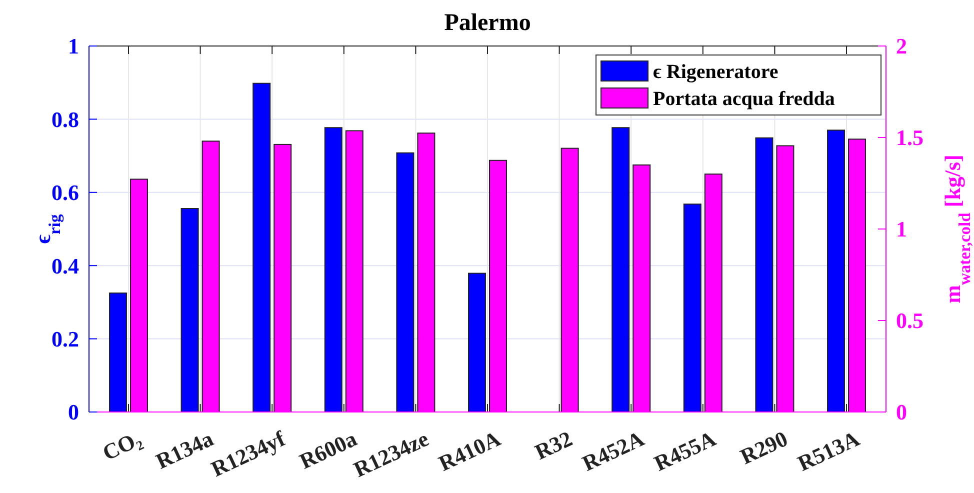  Describe the element at coordinates (901, 46) in the screenshot. I see `y2-tick-label: 2` at that location.